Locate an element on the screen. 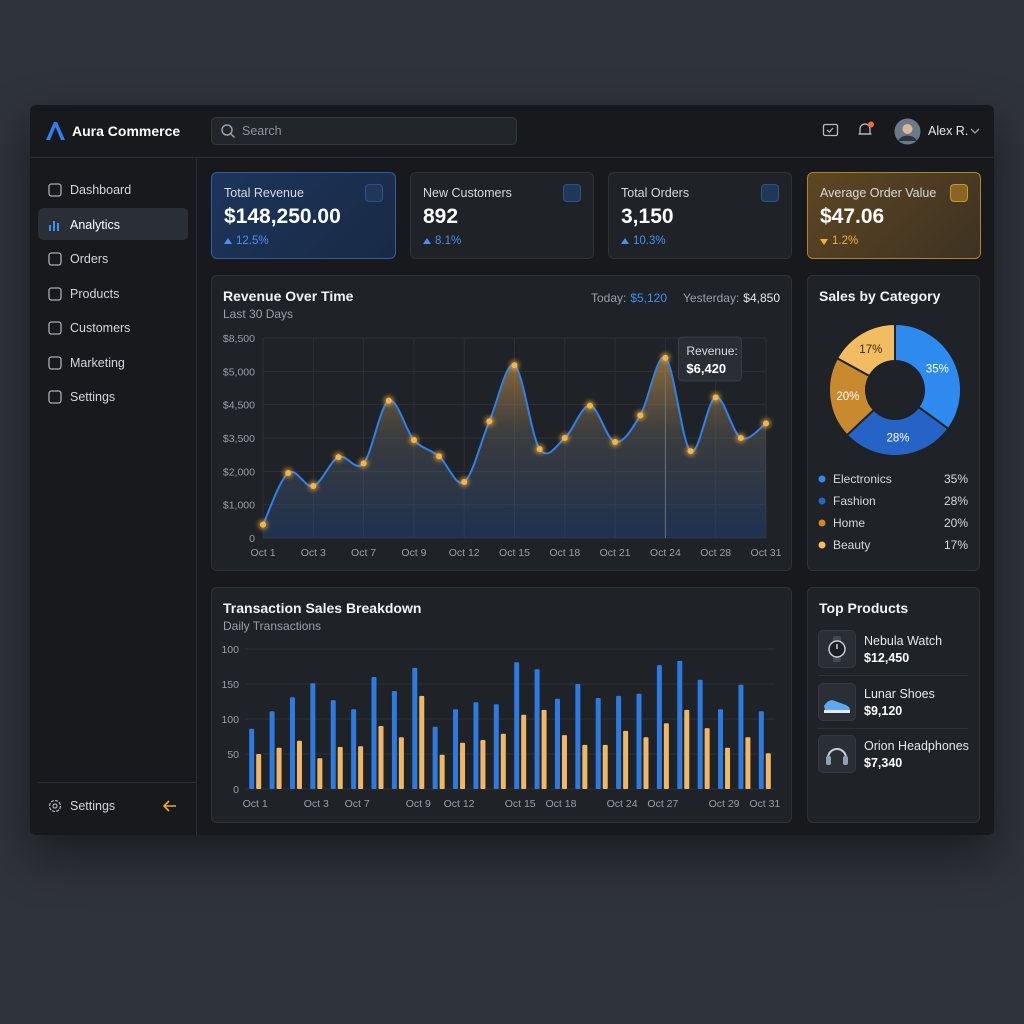 The height and width of the screenshot is (1024, 1024). nav-item: Customers is located at coordinates (100, 328).